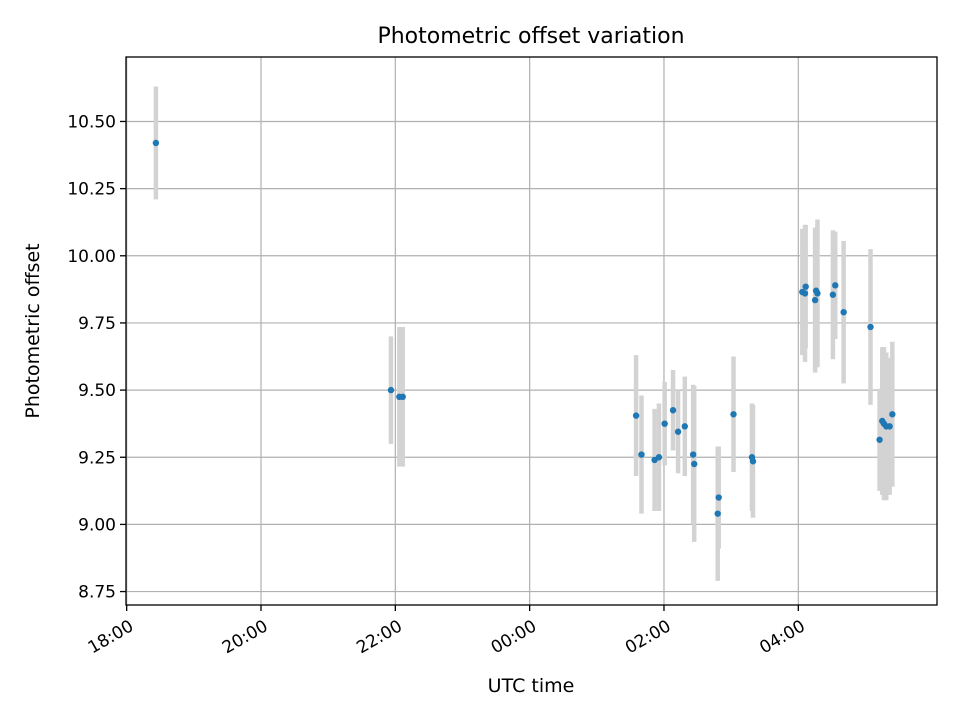  Describe the element at coordinates (97, 458) in the screenshot. I see `y-tick-label: 9.25` at that location.